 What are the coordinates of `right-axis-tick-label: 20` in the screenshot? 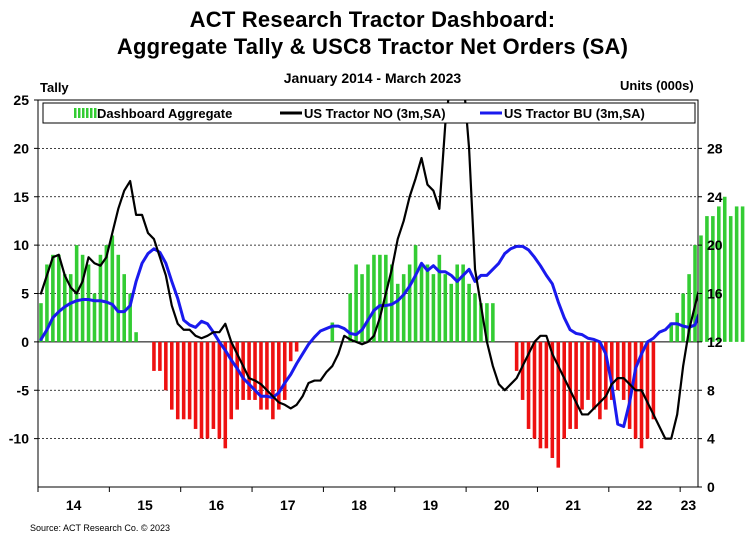 It's located at (715, 245).